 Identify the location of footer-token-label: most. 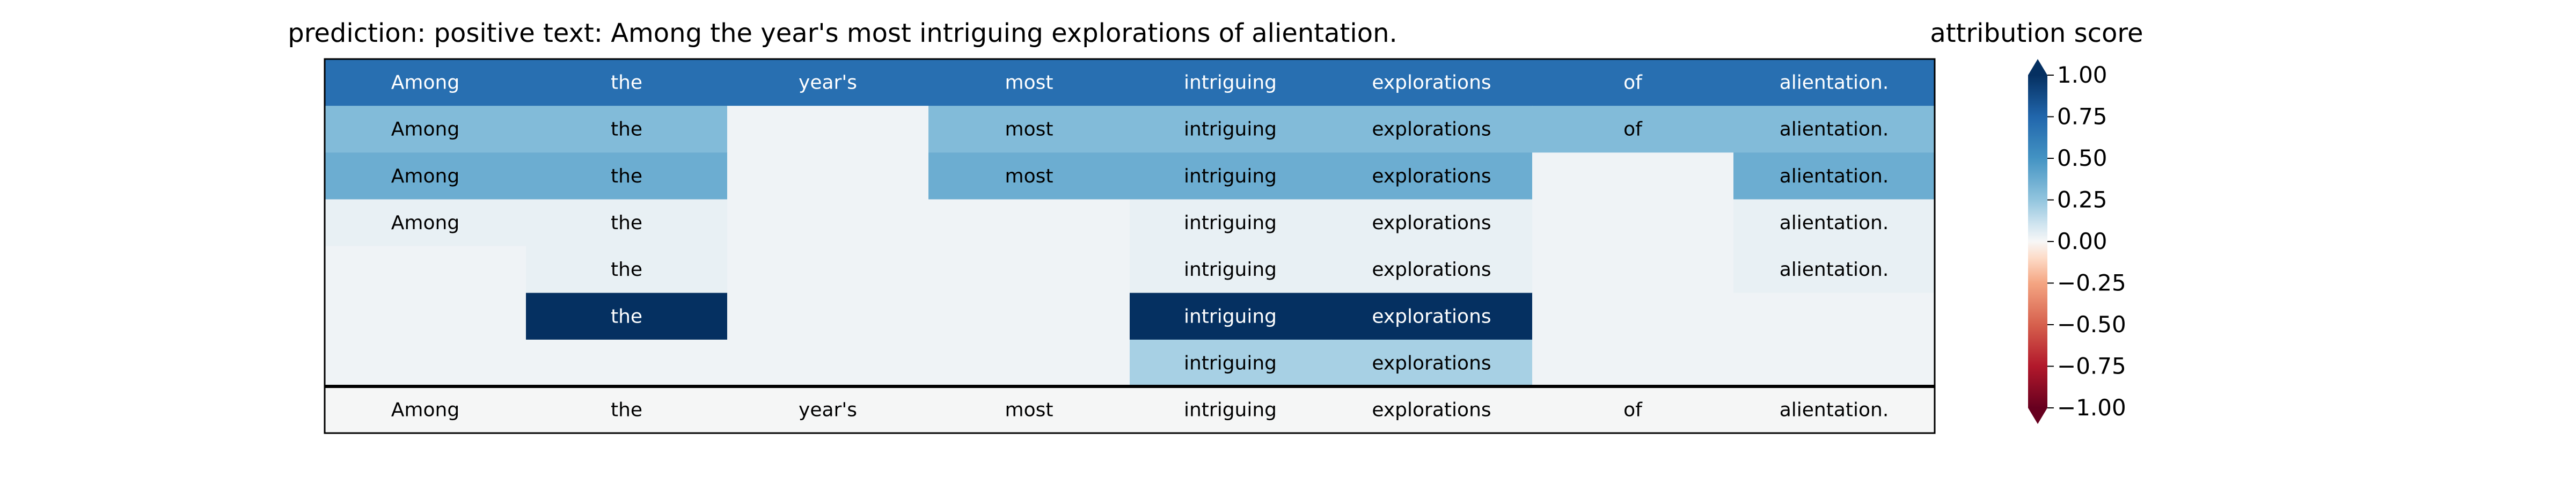
(1029, 410).